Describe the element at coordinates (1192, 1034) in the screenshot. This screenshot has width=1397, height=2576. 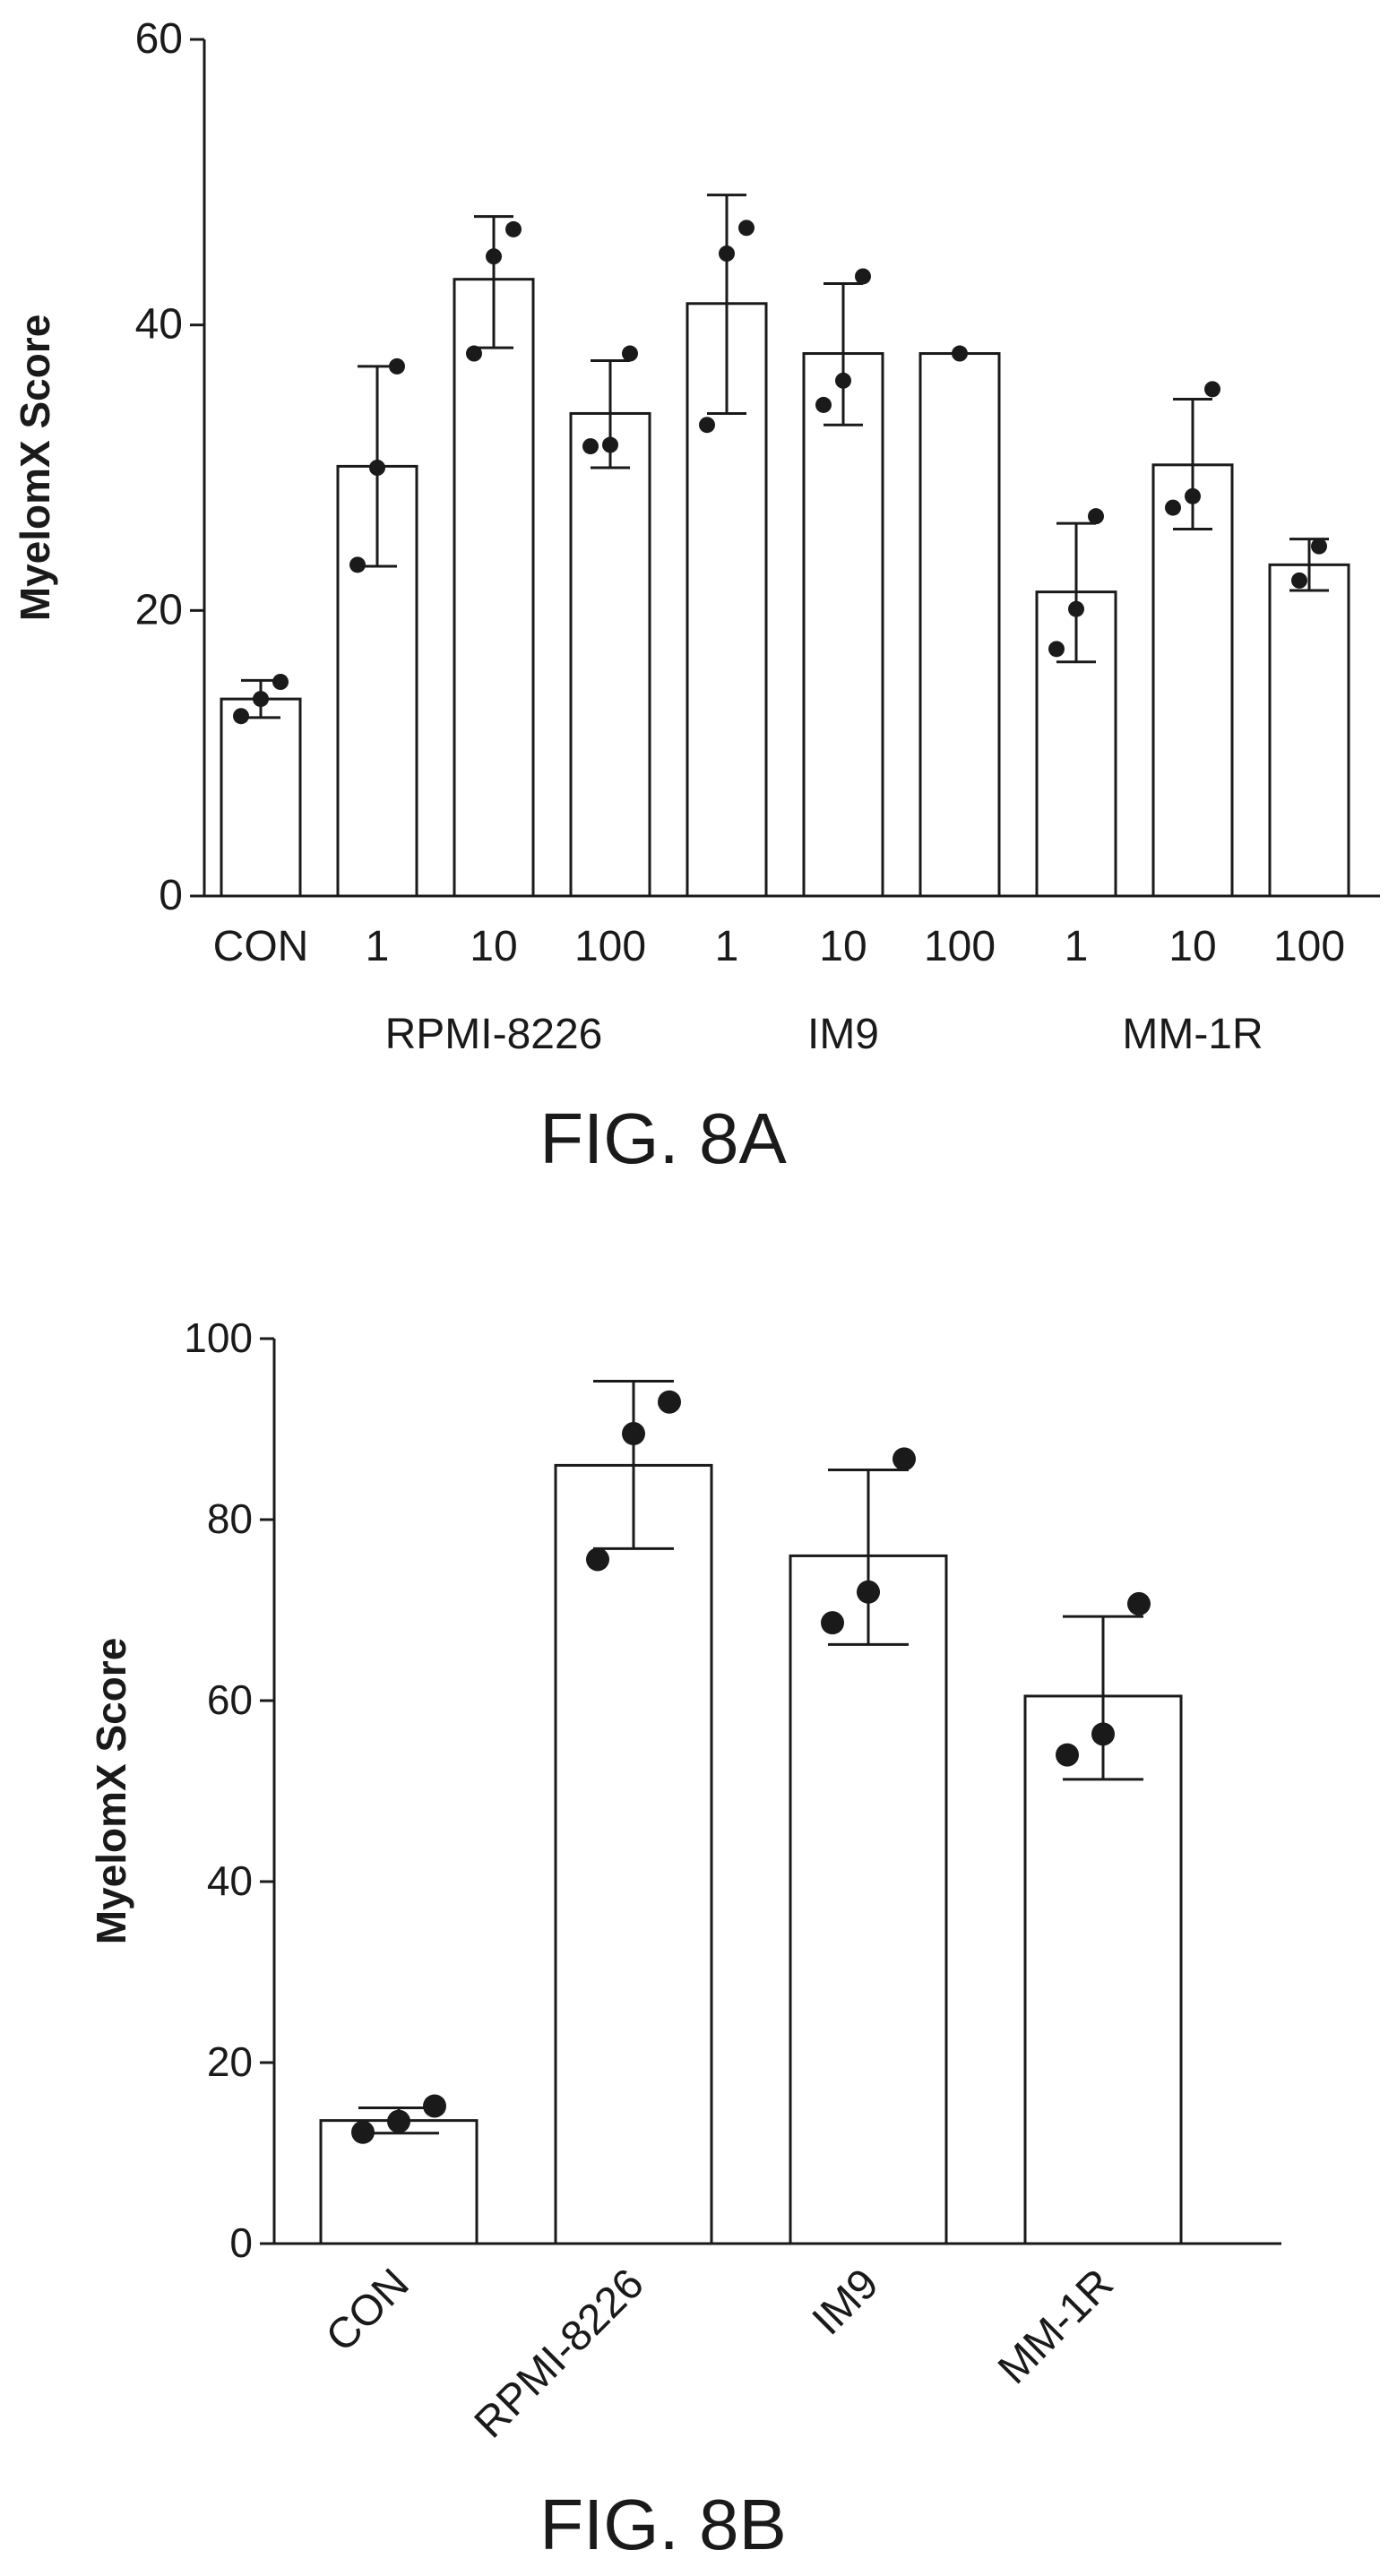
I see `x-group-label: MM-1R` at that location.